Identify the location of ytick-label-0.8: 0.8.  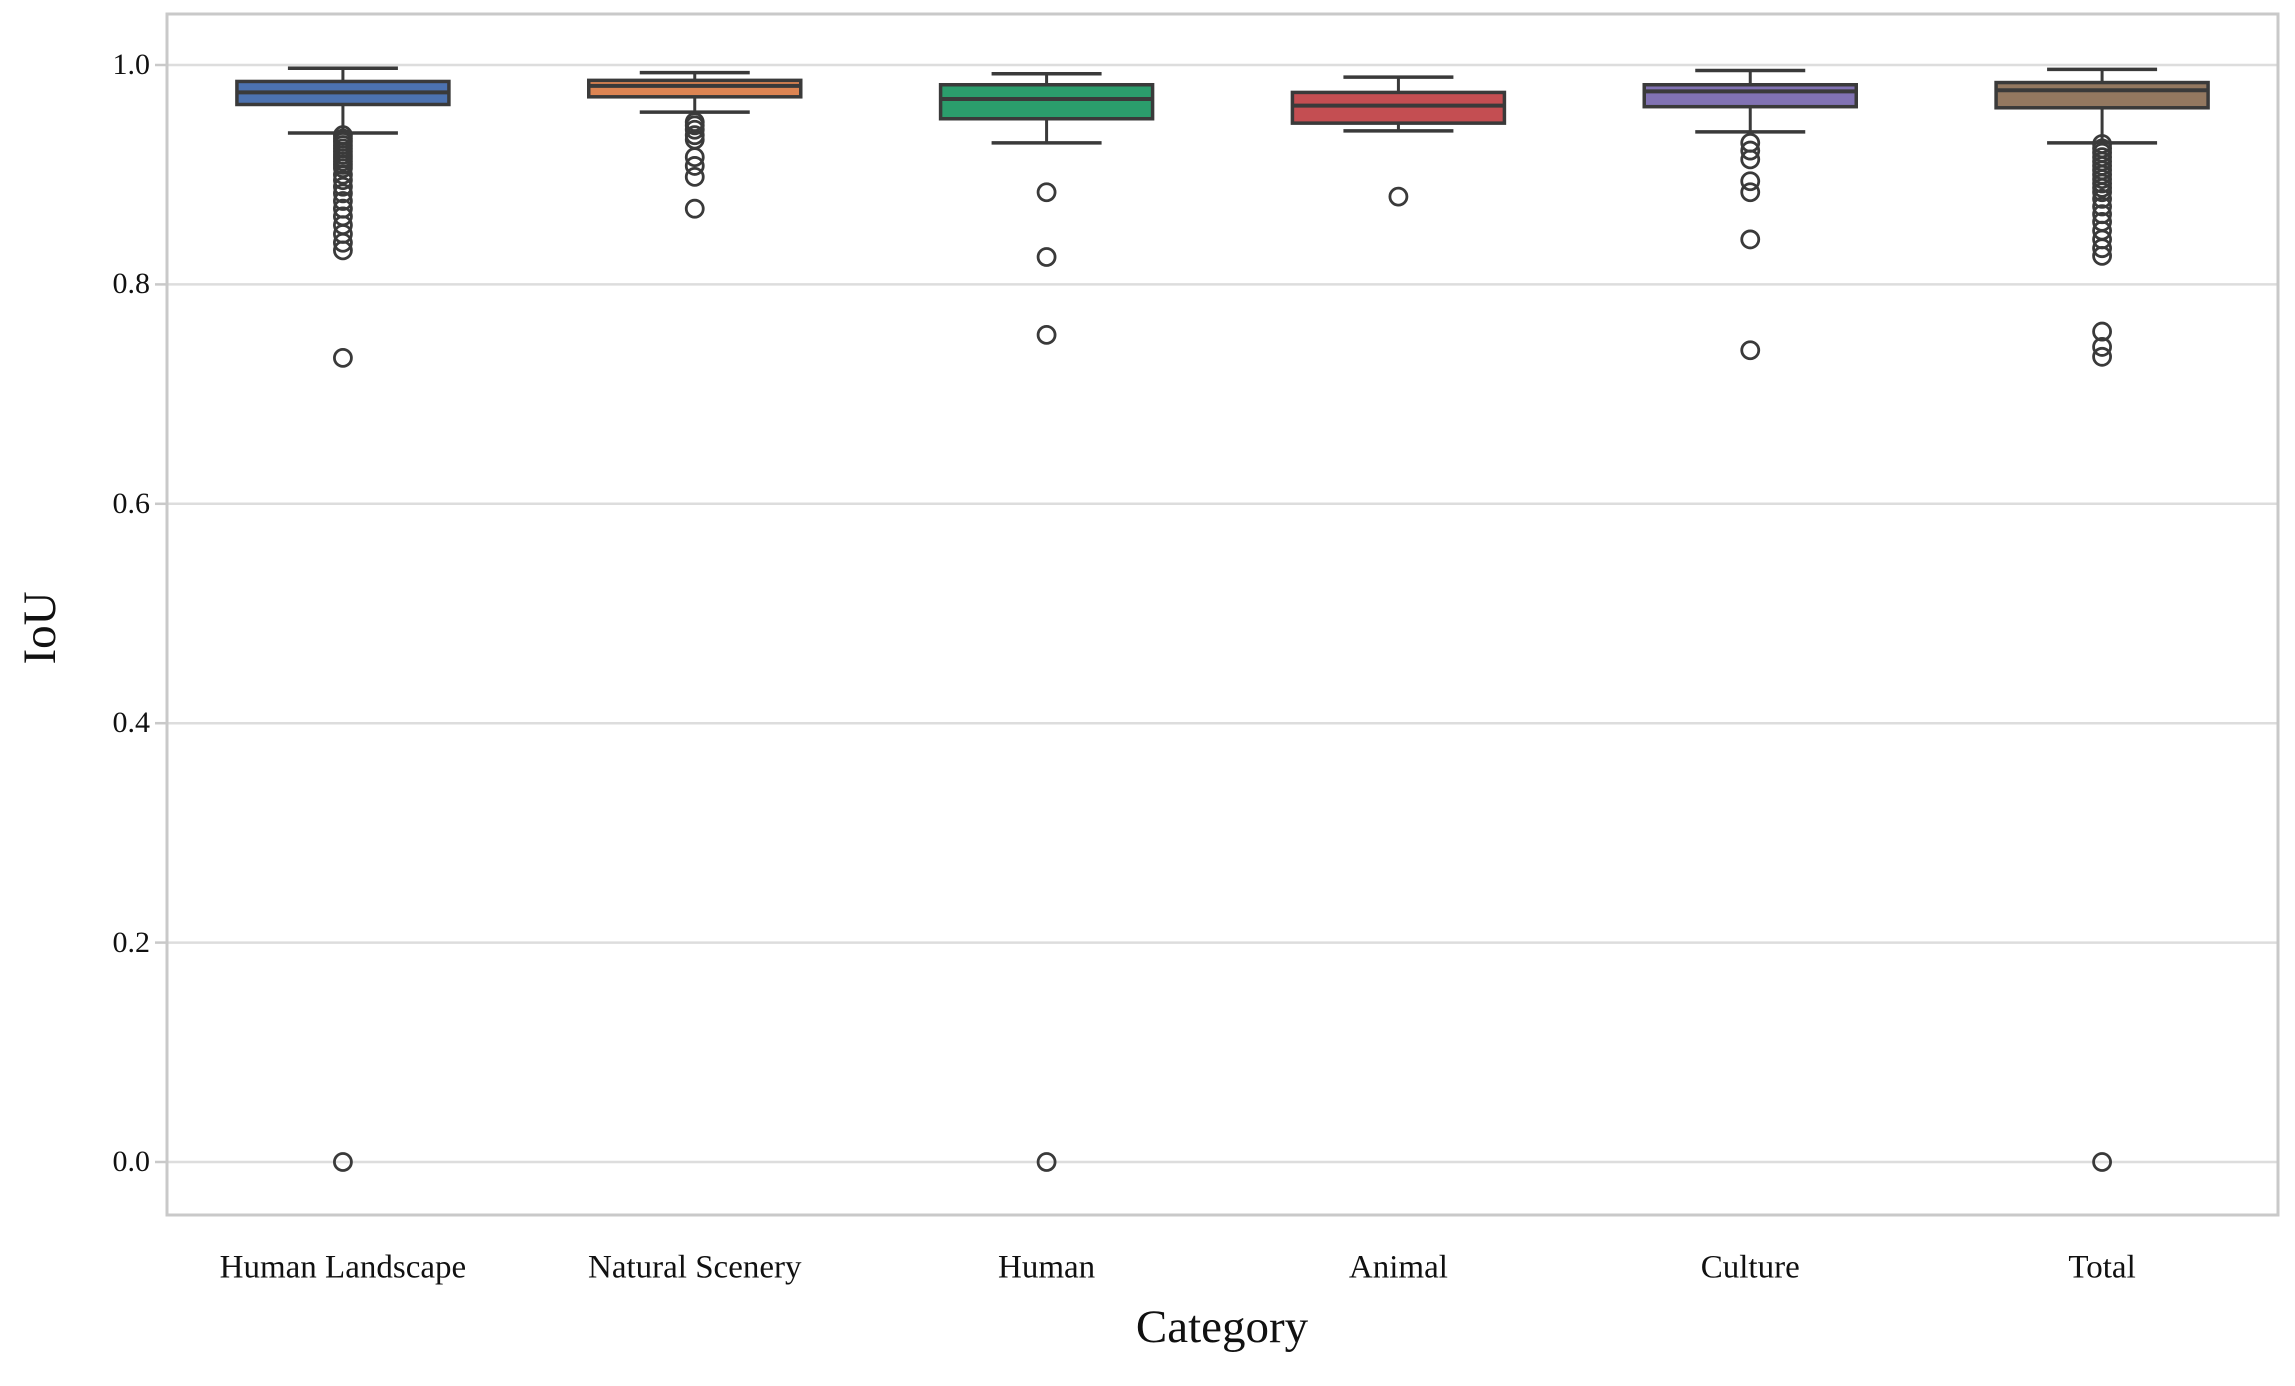
(131, 284).